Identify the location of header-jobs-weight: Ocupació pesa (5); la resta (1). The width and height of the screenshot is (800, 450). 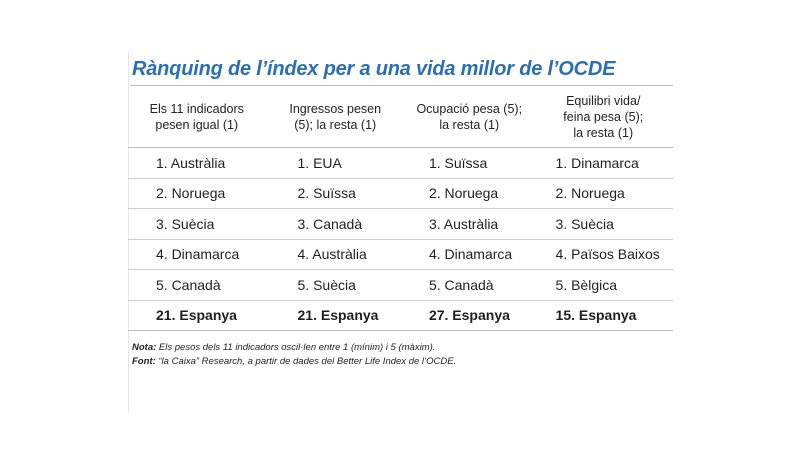
(469, 117).